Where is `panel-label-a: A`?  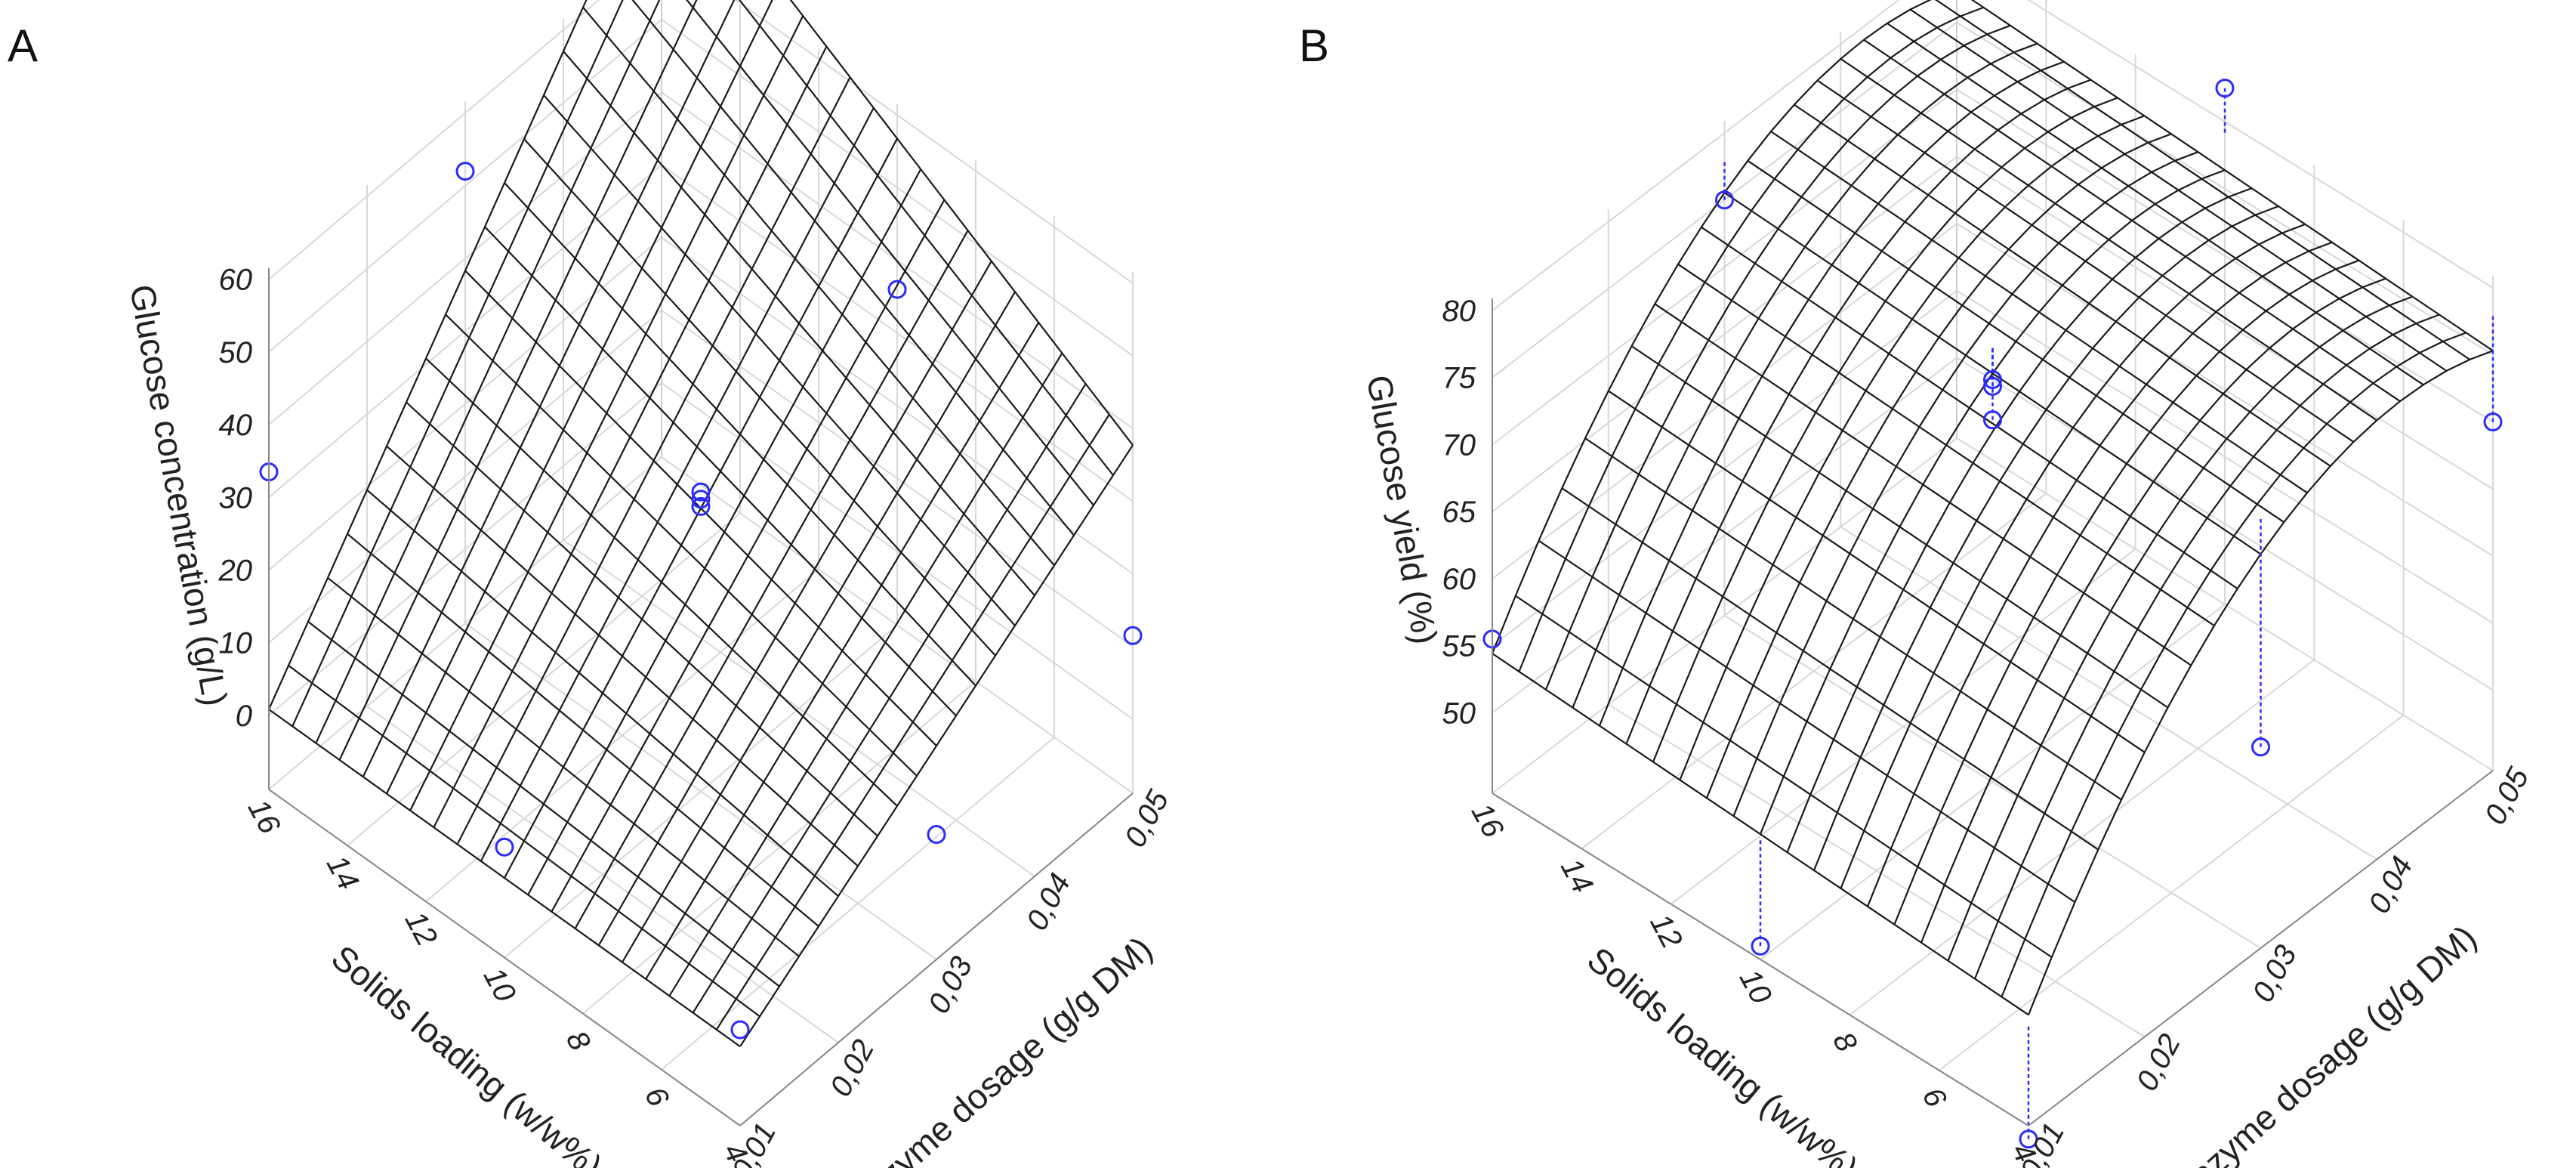 panel-label-a: A is located at coordinates (23, 45).